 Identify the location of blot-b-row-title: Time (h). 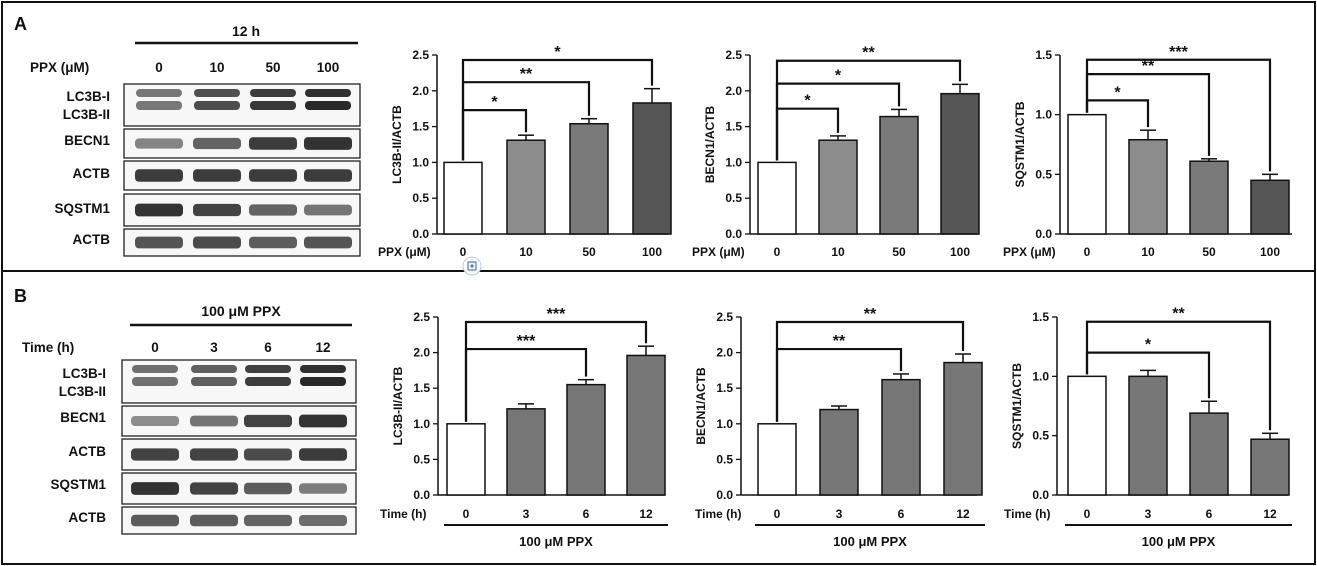
(48, 347).